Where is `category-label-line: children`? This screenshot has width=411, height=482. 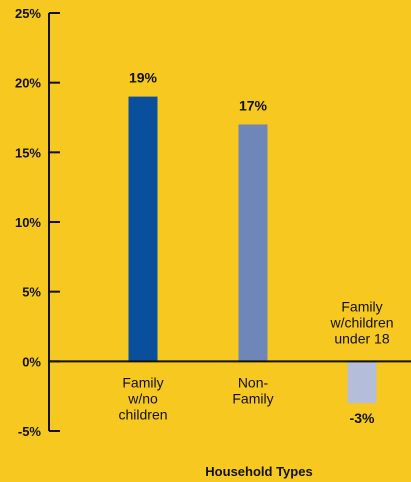 category-label-line: children is located at coordinates (142, 414).